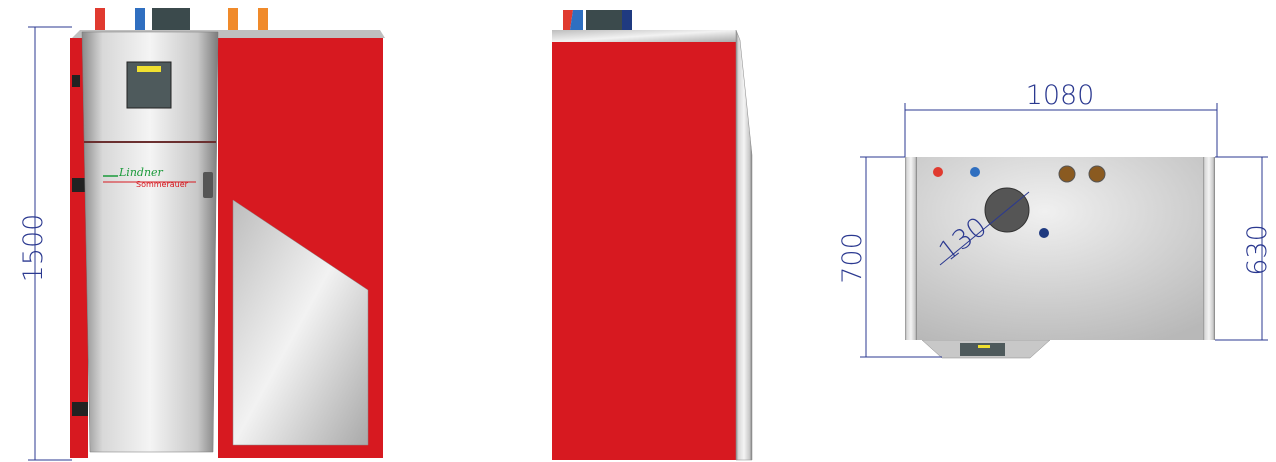  What do you see at coordinates (208, 185) in the screenshot?
I see `handle` at bounding box center [208, 185].